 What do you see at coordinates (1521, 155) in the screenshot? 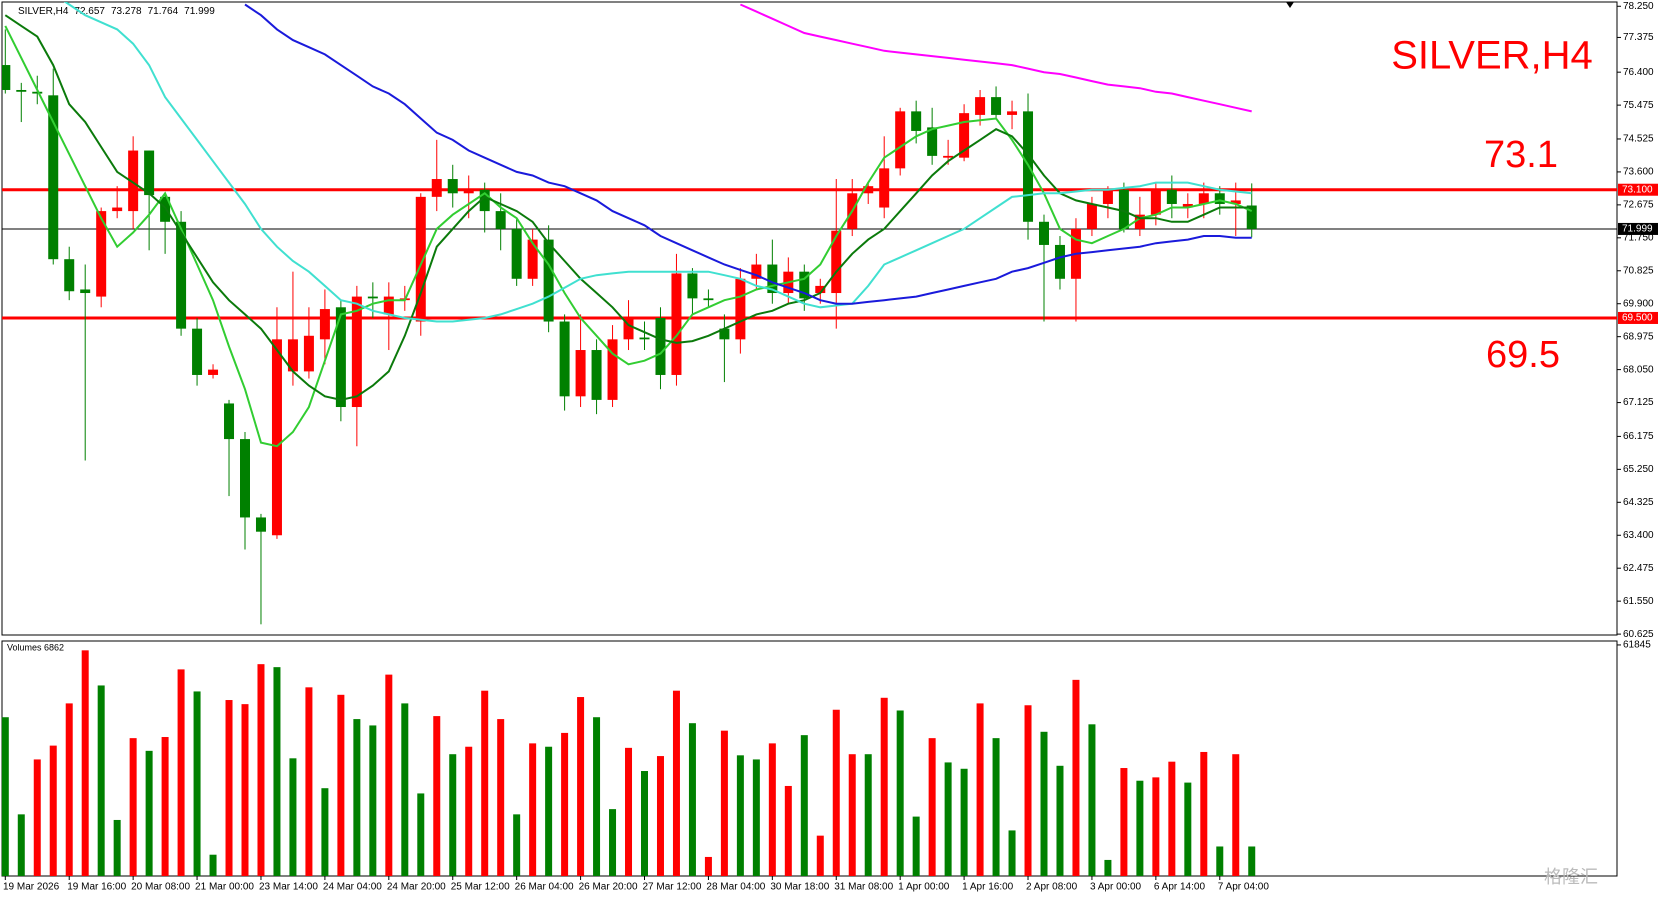
I see `annotation: 73.1` at bounding box center [1521, 155].